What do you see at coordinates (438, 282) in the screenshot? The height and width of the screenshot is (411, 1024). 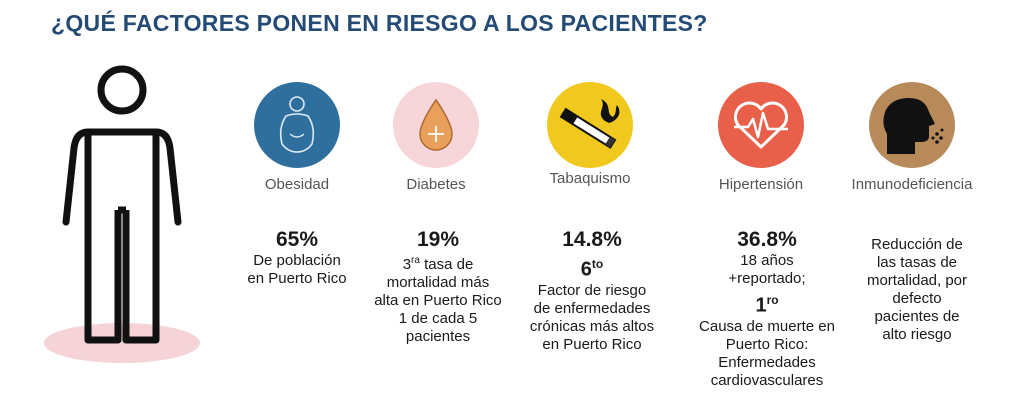 I see `stat-text: mortalidad más` at bounding box center [438, 282].